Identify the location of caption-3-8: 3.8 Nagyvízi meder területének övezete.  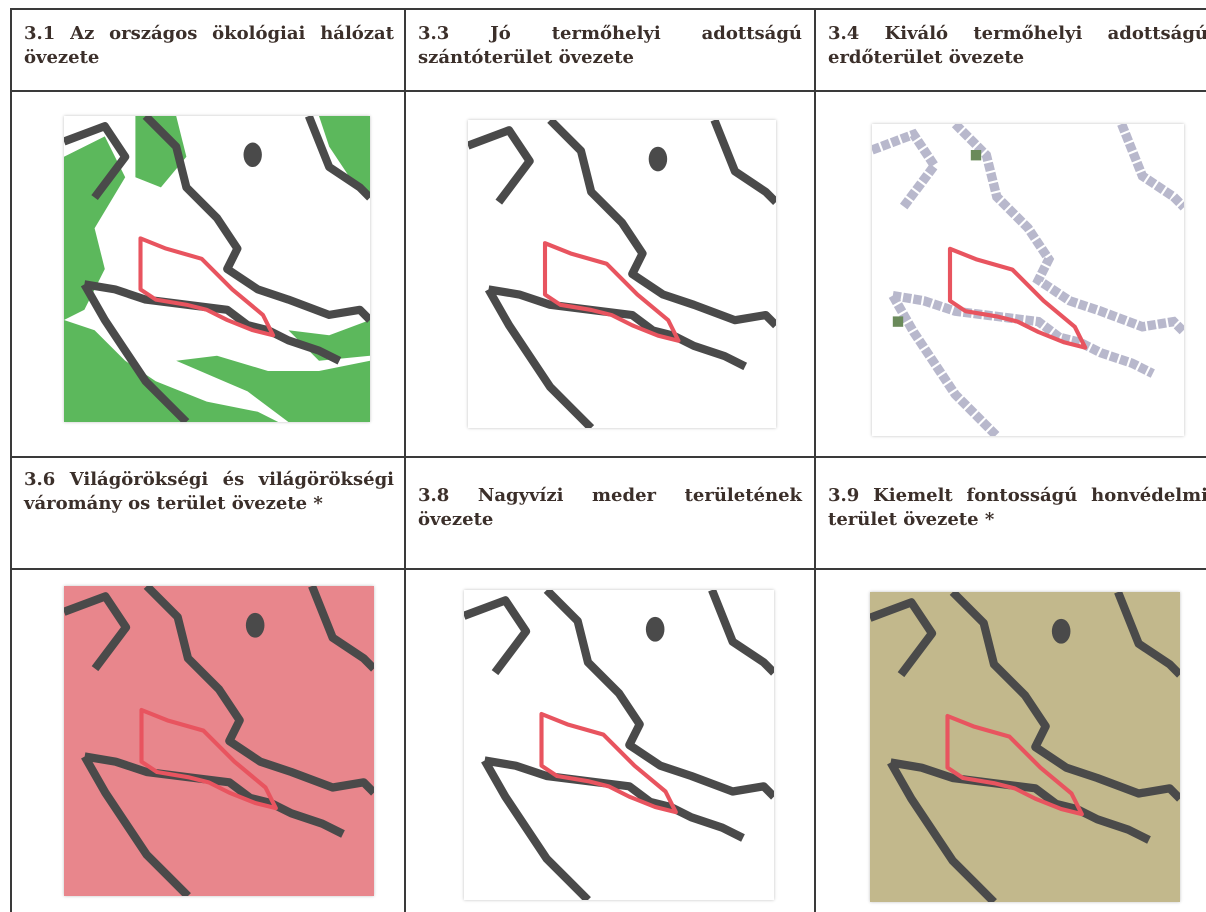
(610, 507).